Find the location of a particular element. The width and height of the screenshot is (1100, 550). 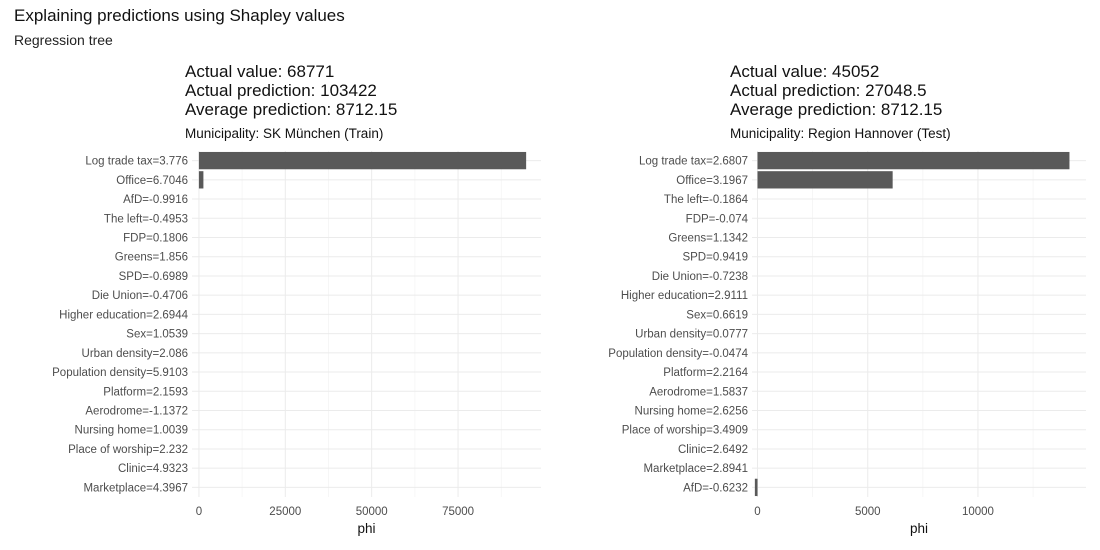

category-label: Clinic=4.9323 is located at coordinates (153, 469).